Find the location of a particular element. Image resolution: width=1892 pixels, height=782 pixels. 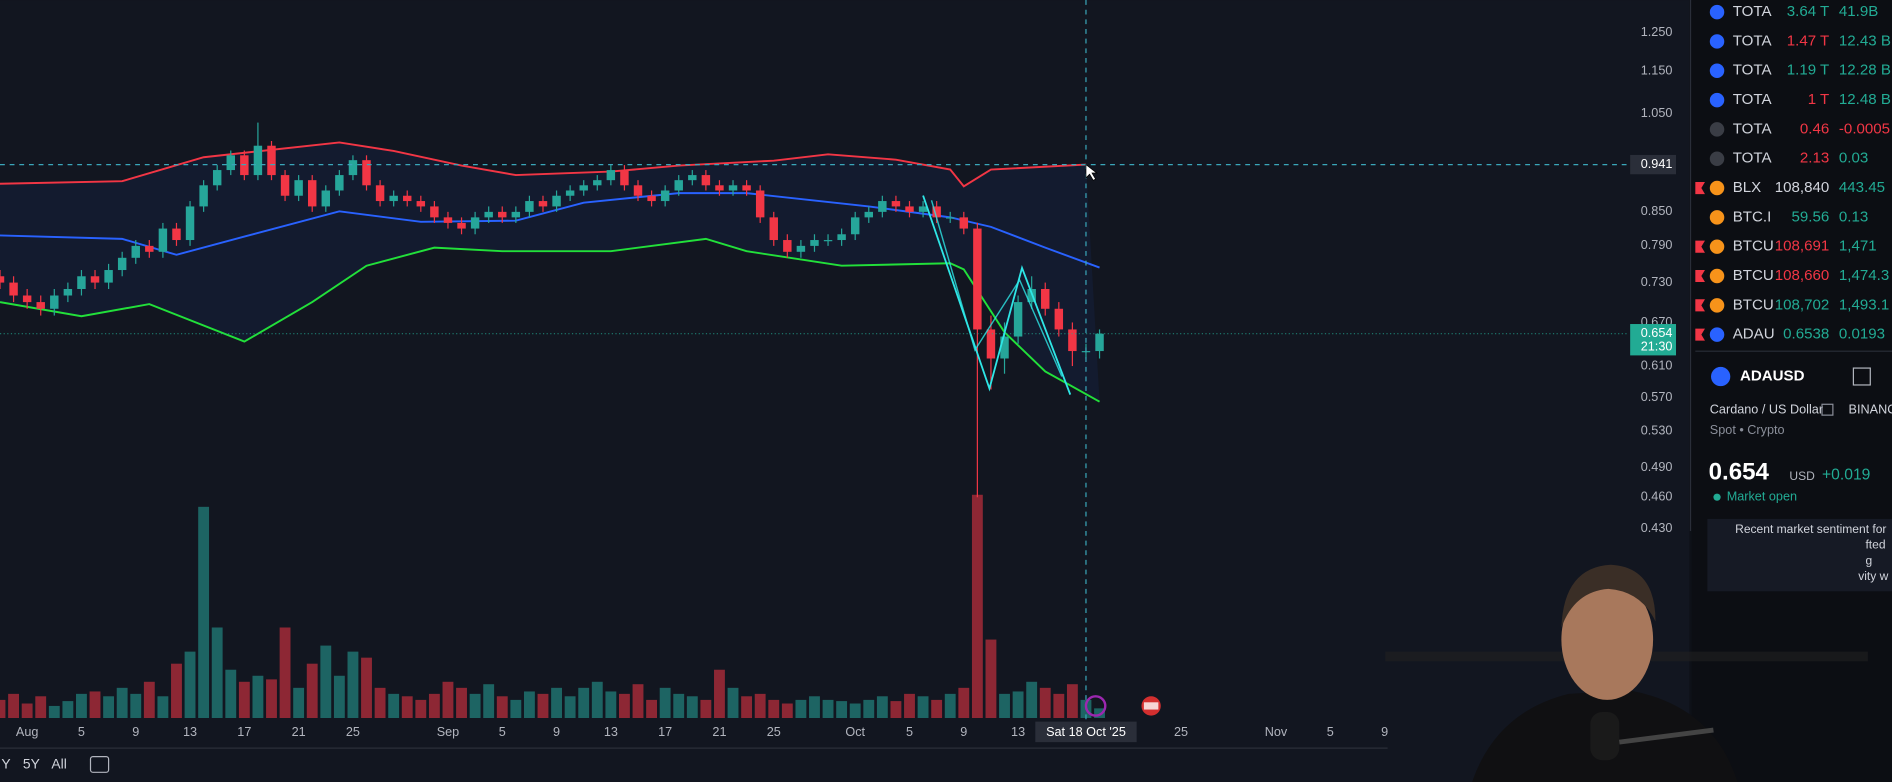

event-icon is located at coordinates (1095, 706).